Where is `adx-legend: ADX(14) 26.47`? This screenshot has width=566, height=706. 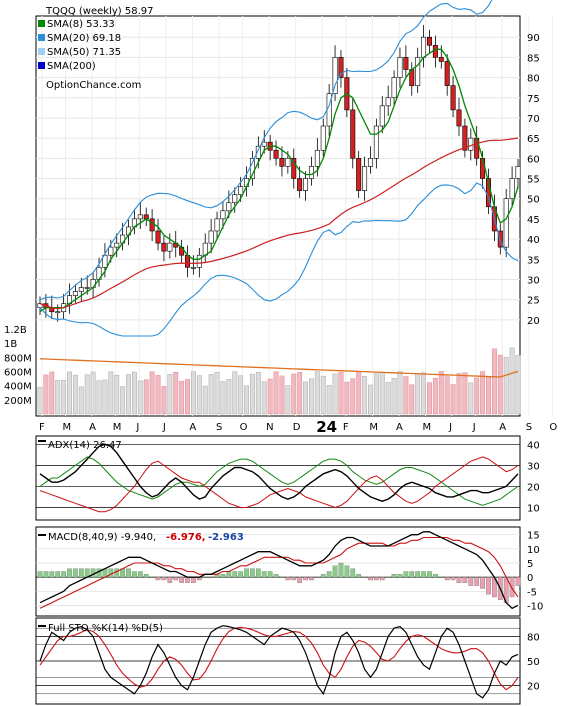
adx-legend: ADX(14) 26.47 is located at coordinates (80, 445).